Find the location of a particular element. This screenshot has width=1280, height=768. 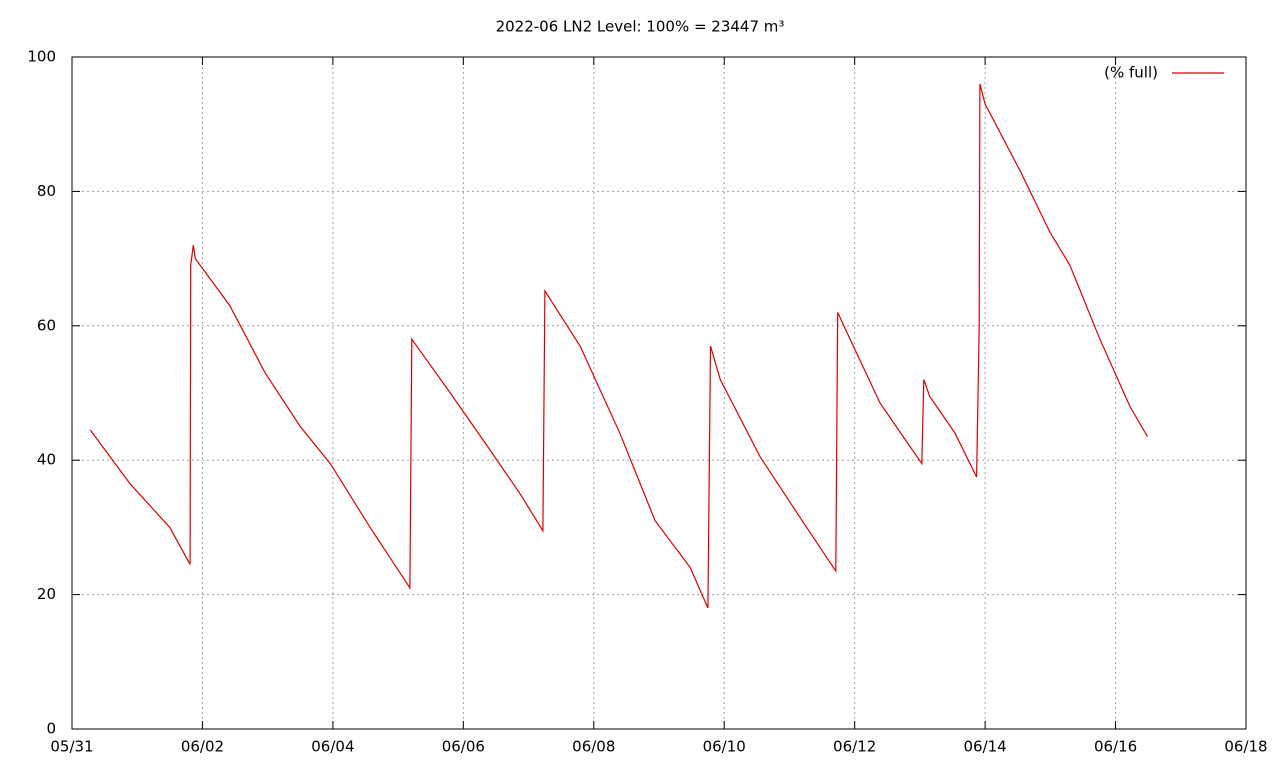

y-tick-label: 20 is located at coordinates (46, 594).